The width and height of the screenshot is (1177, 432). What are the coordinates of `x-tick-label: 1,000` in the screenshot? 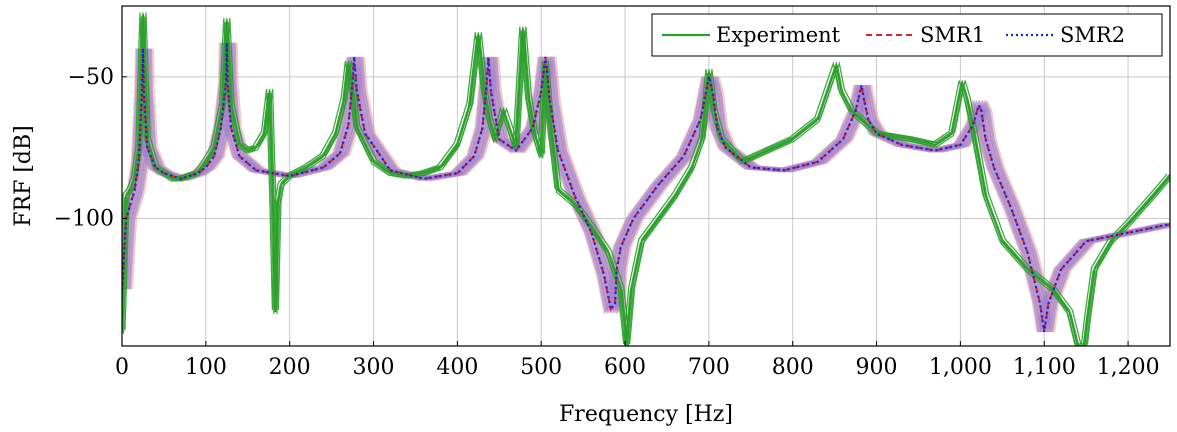 It's located at (960, 367).